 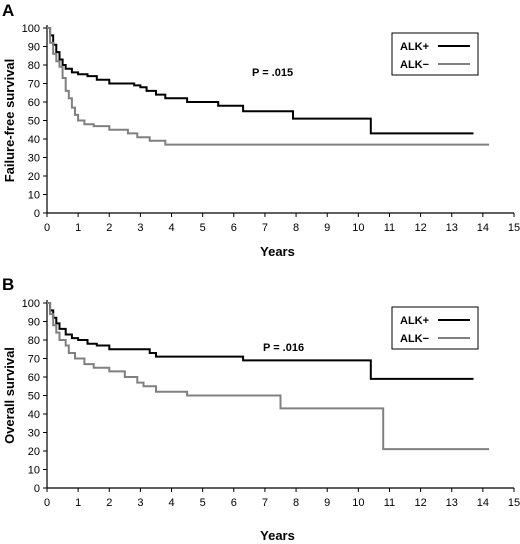 What do you see at coordinates (358, 503) in the screenshot?
I see `chart-b-x-tick-label: 10` at bounding box center [358, 503].